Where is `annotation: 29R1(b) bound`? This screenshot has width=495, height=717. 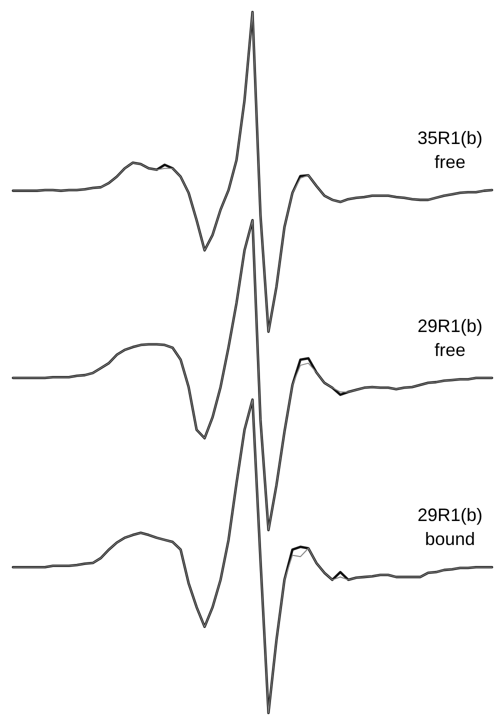
annotation: 29R1(b) bound is located at coordinates (450, 527).